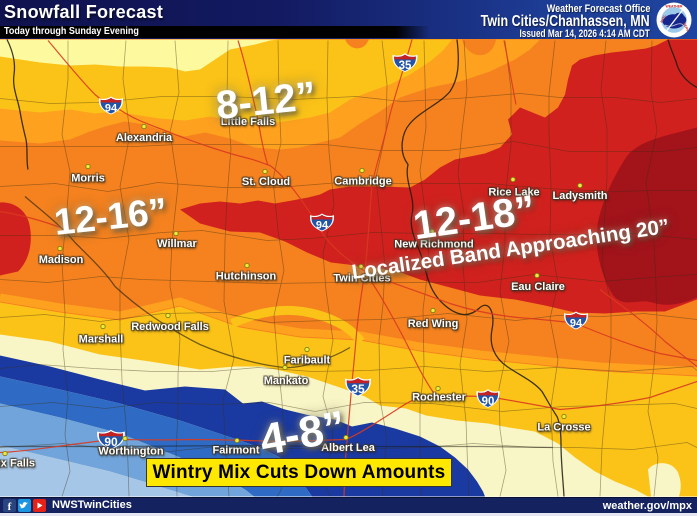  I want to click on svg-text: Willmar, so click(177, 244).